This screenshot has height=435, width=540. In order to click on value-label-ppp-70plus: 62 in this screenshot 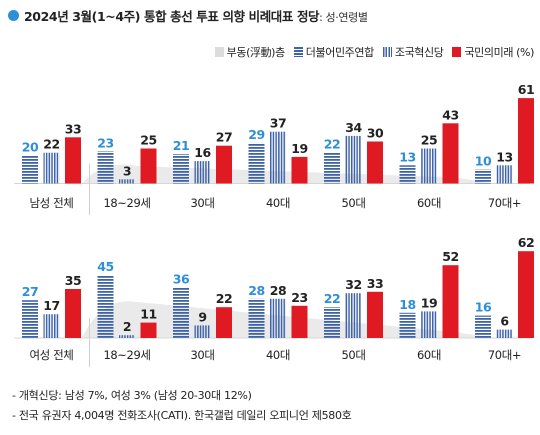, I will do `click(526, 242)`.